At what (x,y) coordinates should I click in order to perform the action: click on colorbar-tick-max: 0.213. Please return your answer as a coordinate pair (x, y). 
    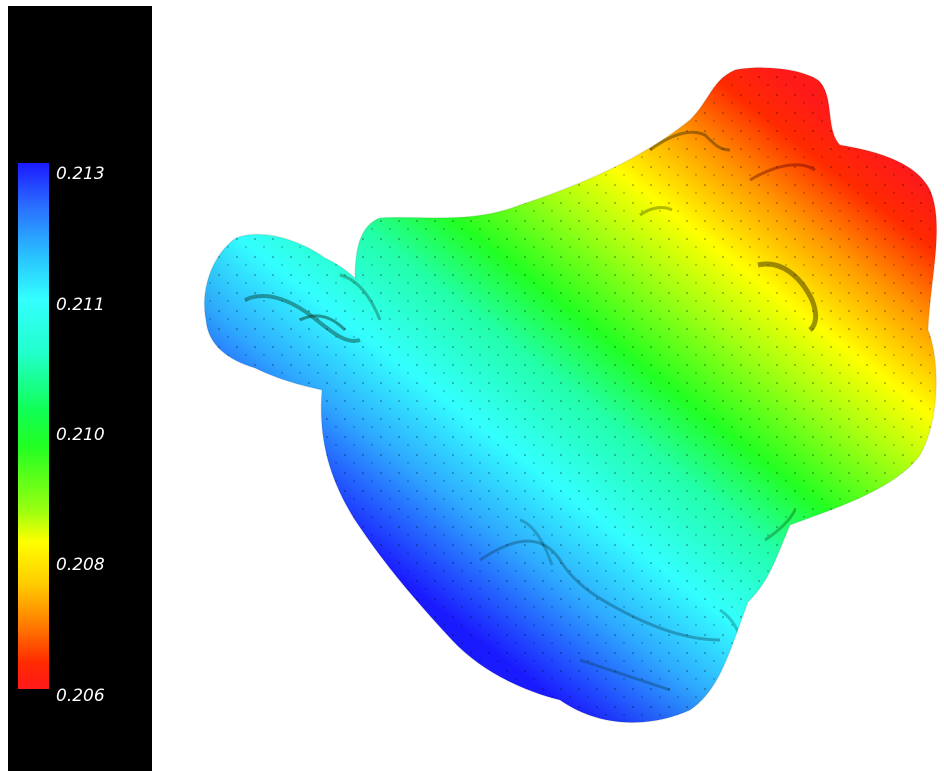
    Looking at the image, I should click on (80, 174).